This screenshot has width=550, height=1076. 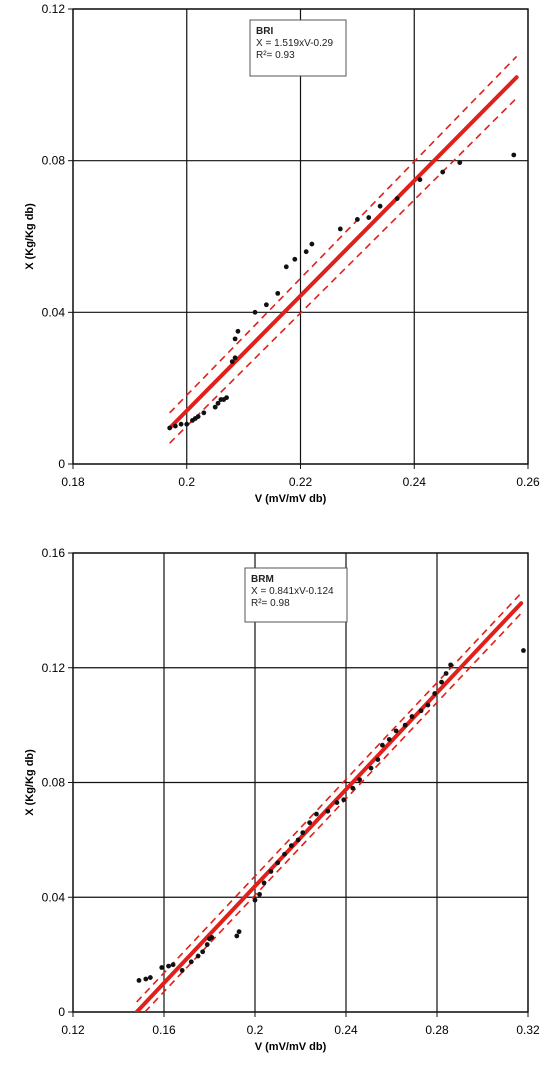 I want to click on legend-r2: R²= 0.98, so click(x=270, y=603).